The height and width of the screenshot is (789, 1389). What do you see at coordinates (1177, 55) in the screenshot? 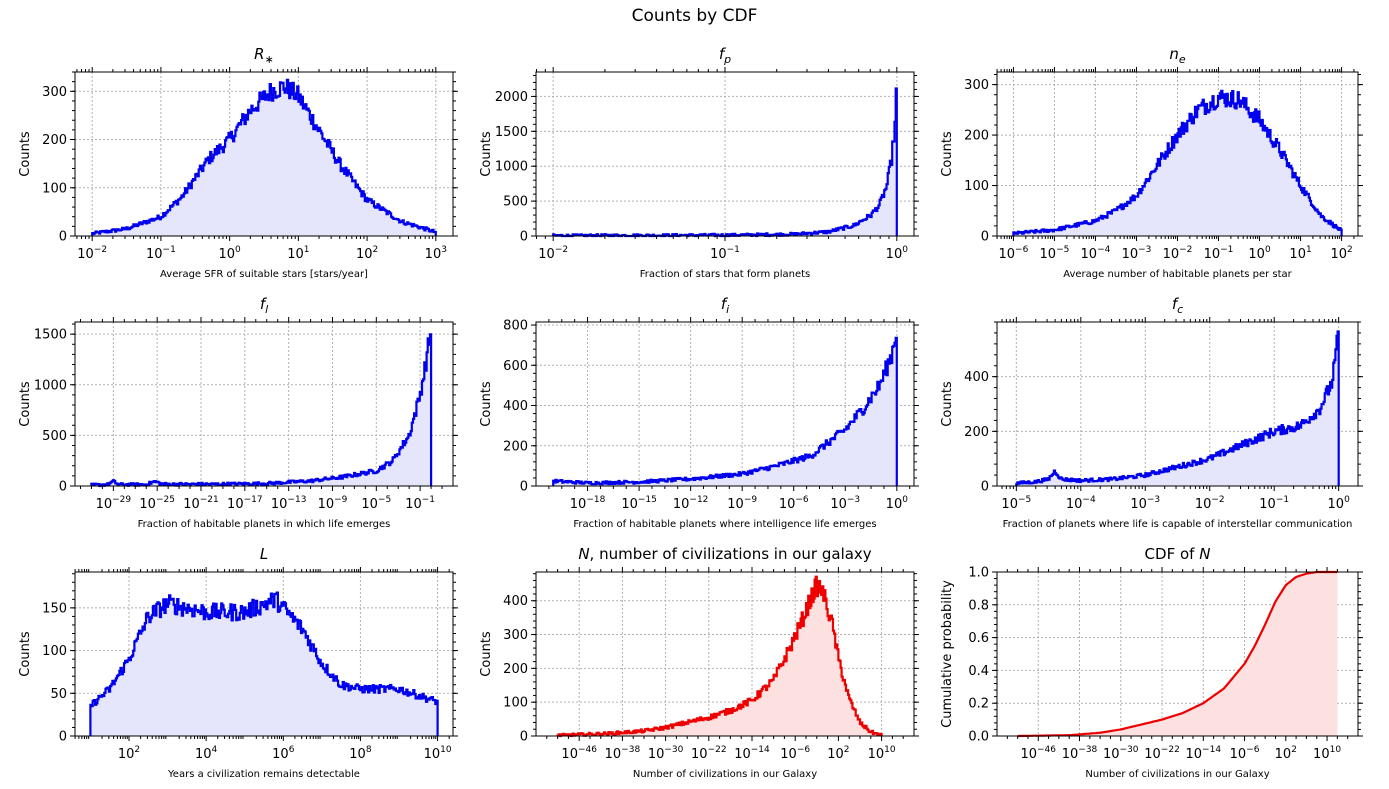
I see `subplot-title: ne` at bounding box center [1177, 55].